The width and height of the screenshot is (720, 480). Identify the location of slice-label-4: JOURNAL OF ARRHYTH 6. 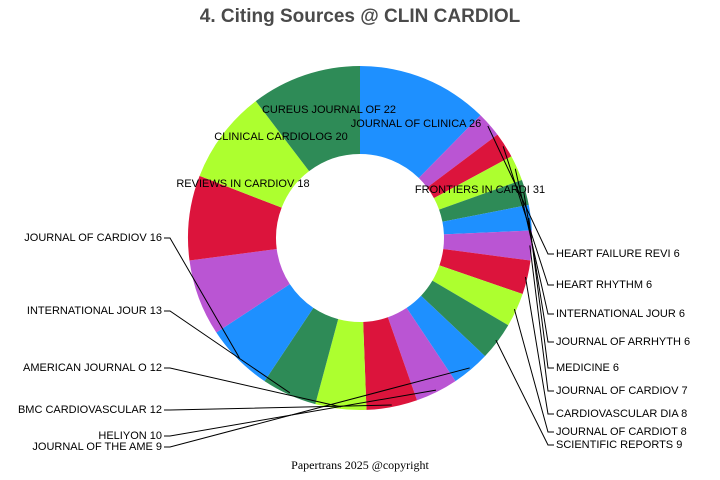
(623, 342).